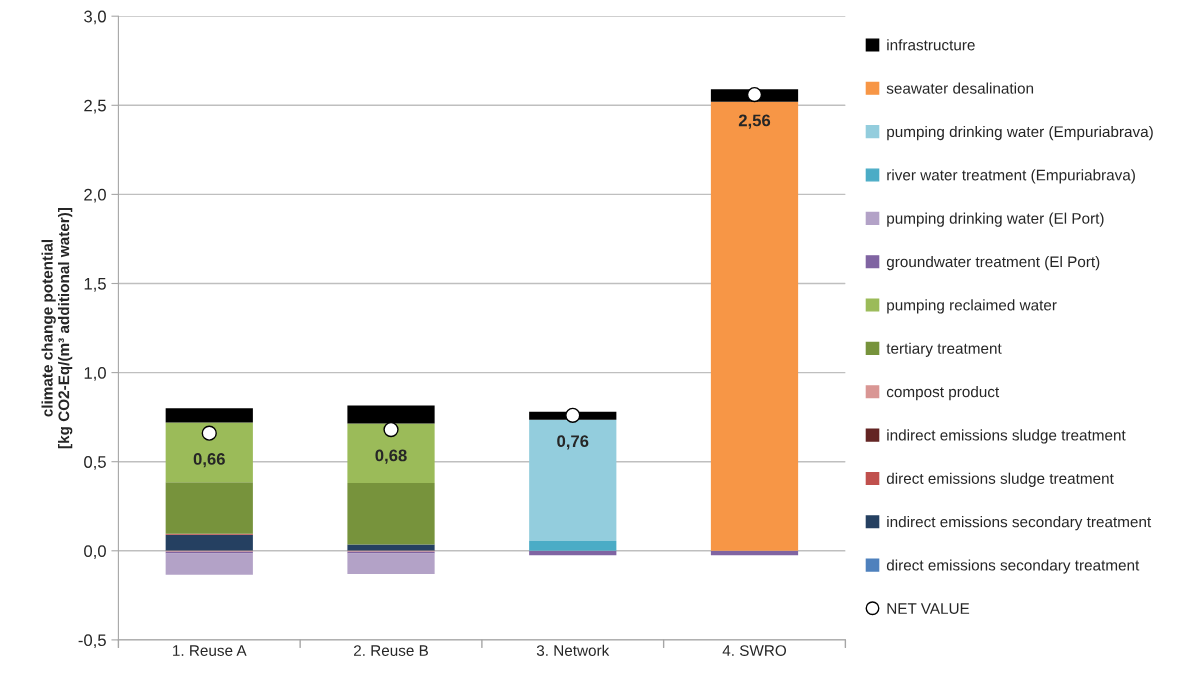 This screenshot has height=675, width=1184. I want to click on y-tick-label: 0,5, so click(95, 463).